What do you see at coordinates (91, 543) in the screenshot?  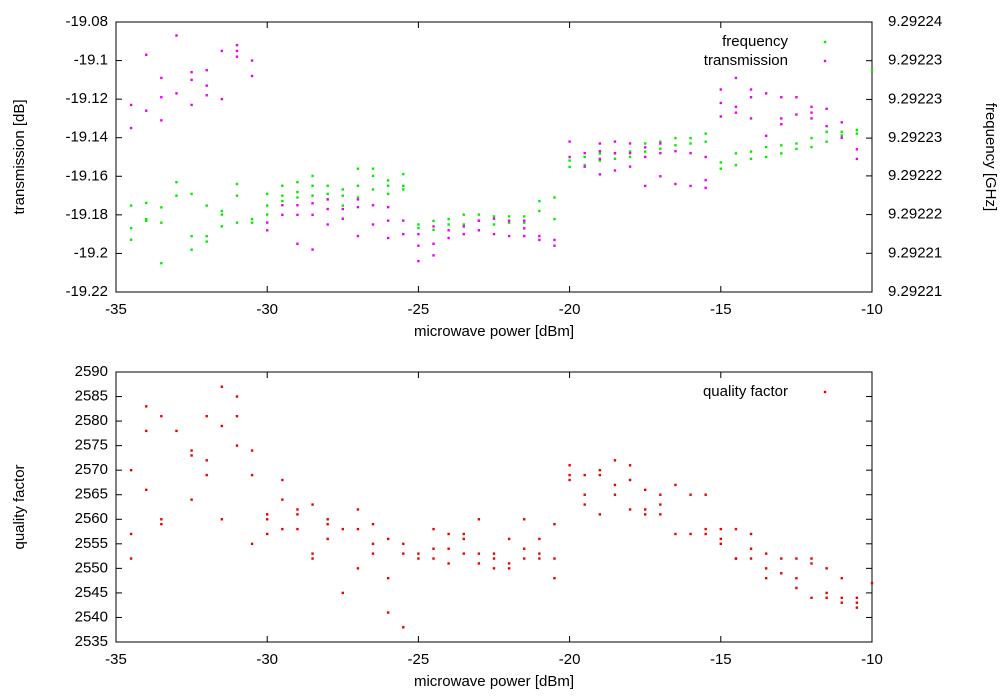 I see `y-tick-label: 2555` at bounding box center [91, 543].